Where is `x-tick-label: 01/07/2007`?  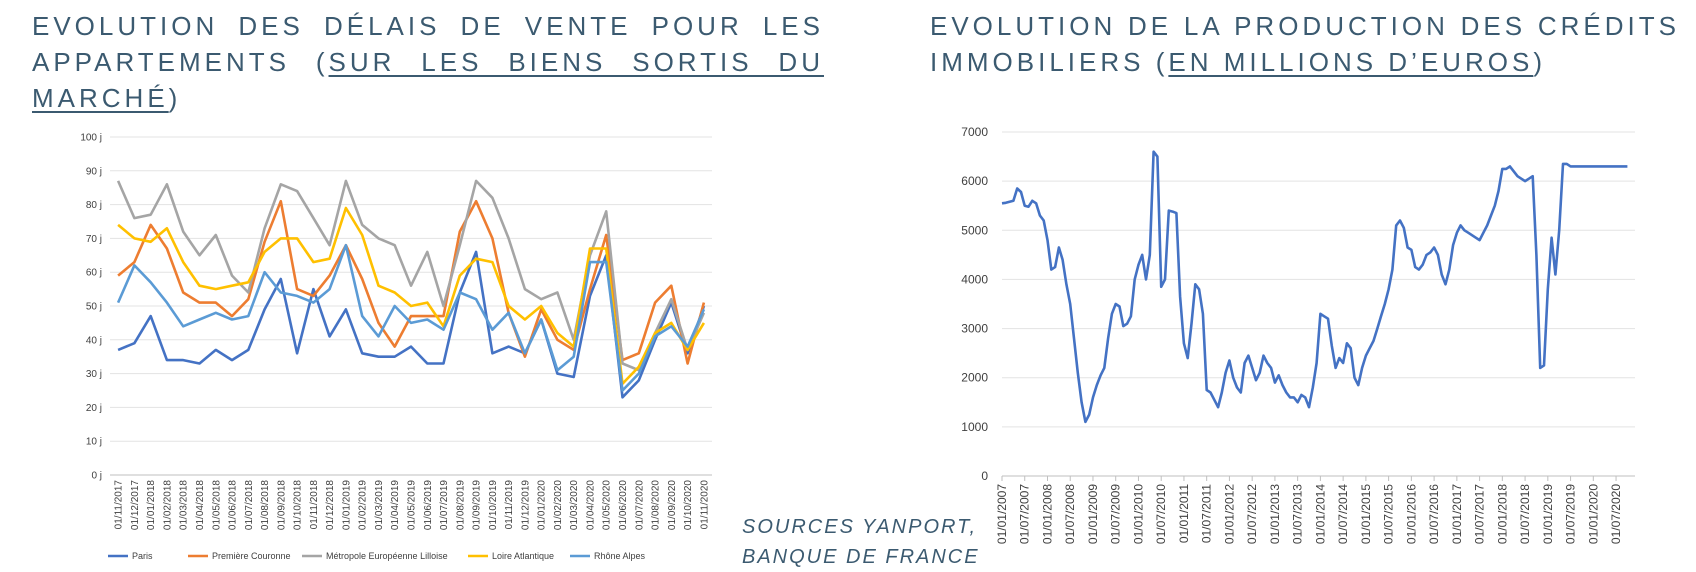
x-tick-label: 01/07/2007 is located at coordinates (1025, 514).